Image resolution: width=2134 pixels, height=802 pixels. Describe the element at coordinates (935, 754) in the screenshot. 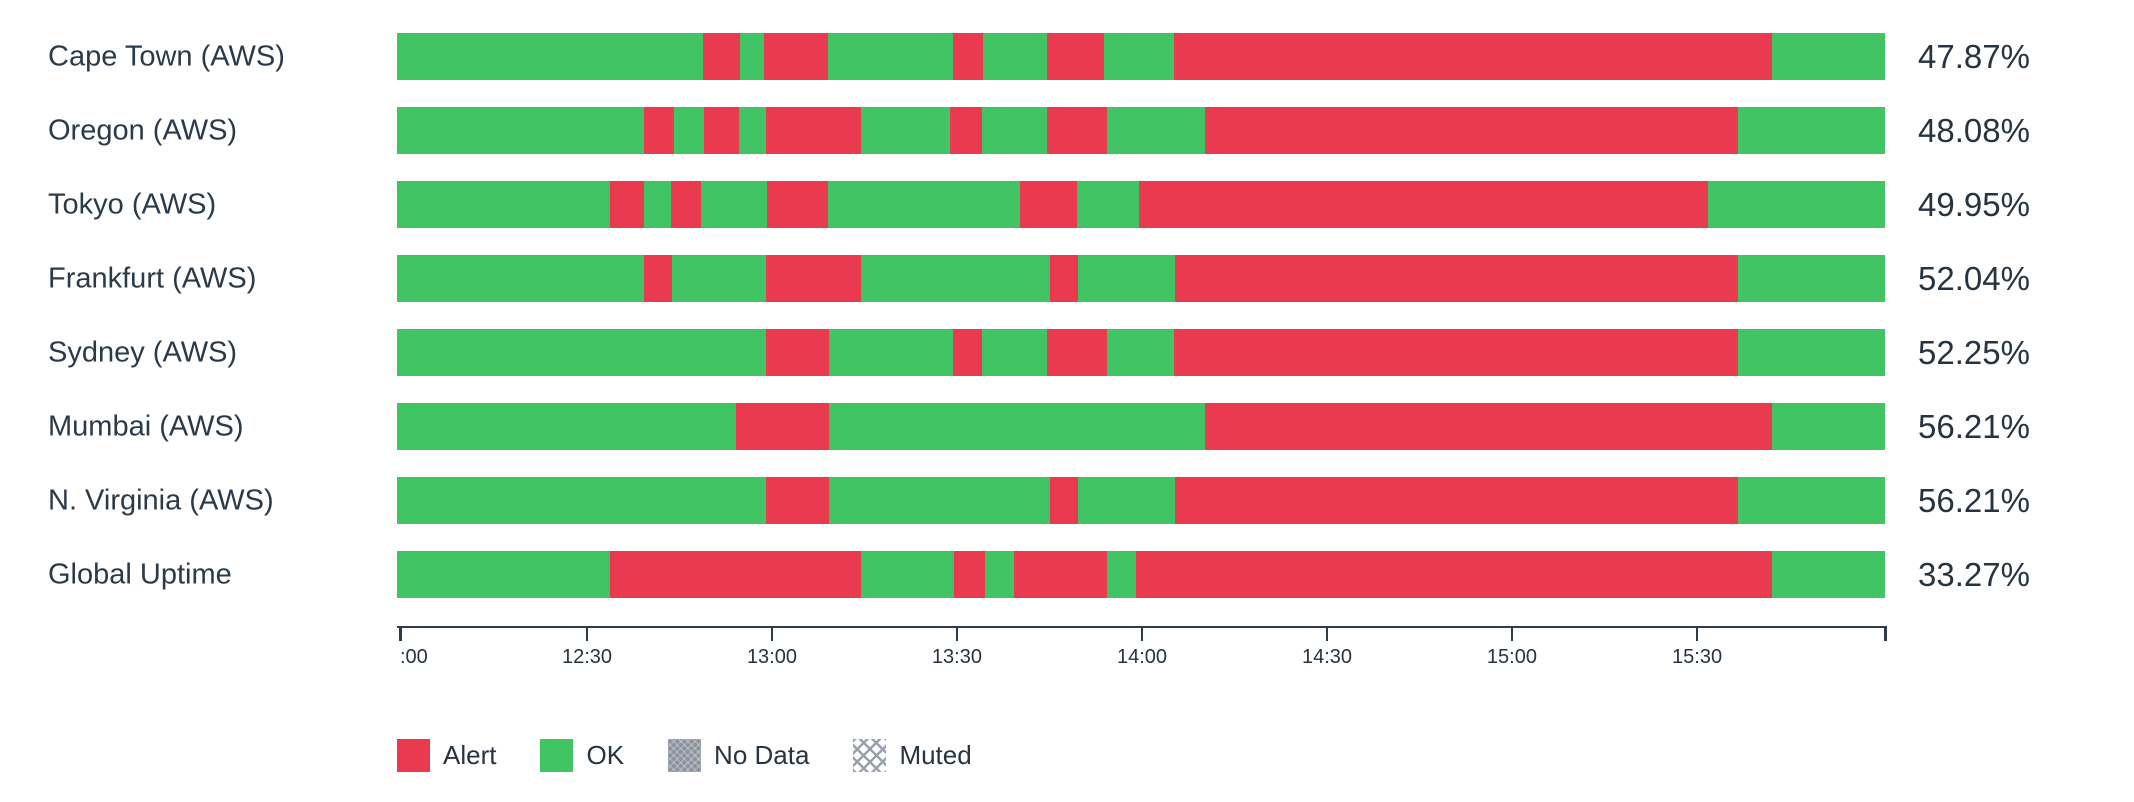

I see `legend-label: Muted` at that location.